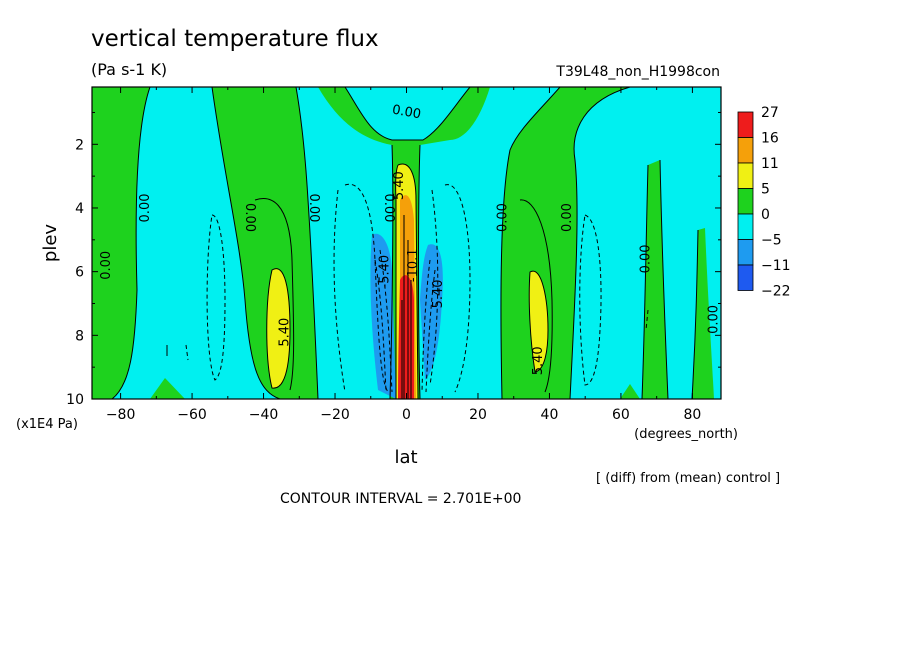 The height and width of the screenshot is (654, 904). Describe the element at coordinates (770, 164) in the screenshot. I see `colorbar-label: 11` at that location.